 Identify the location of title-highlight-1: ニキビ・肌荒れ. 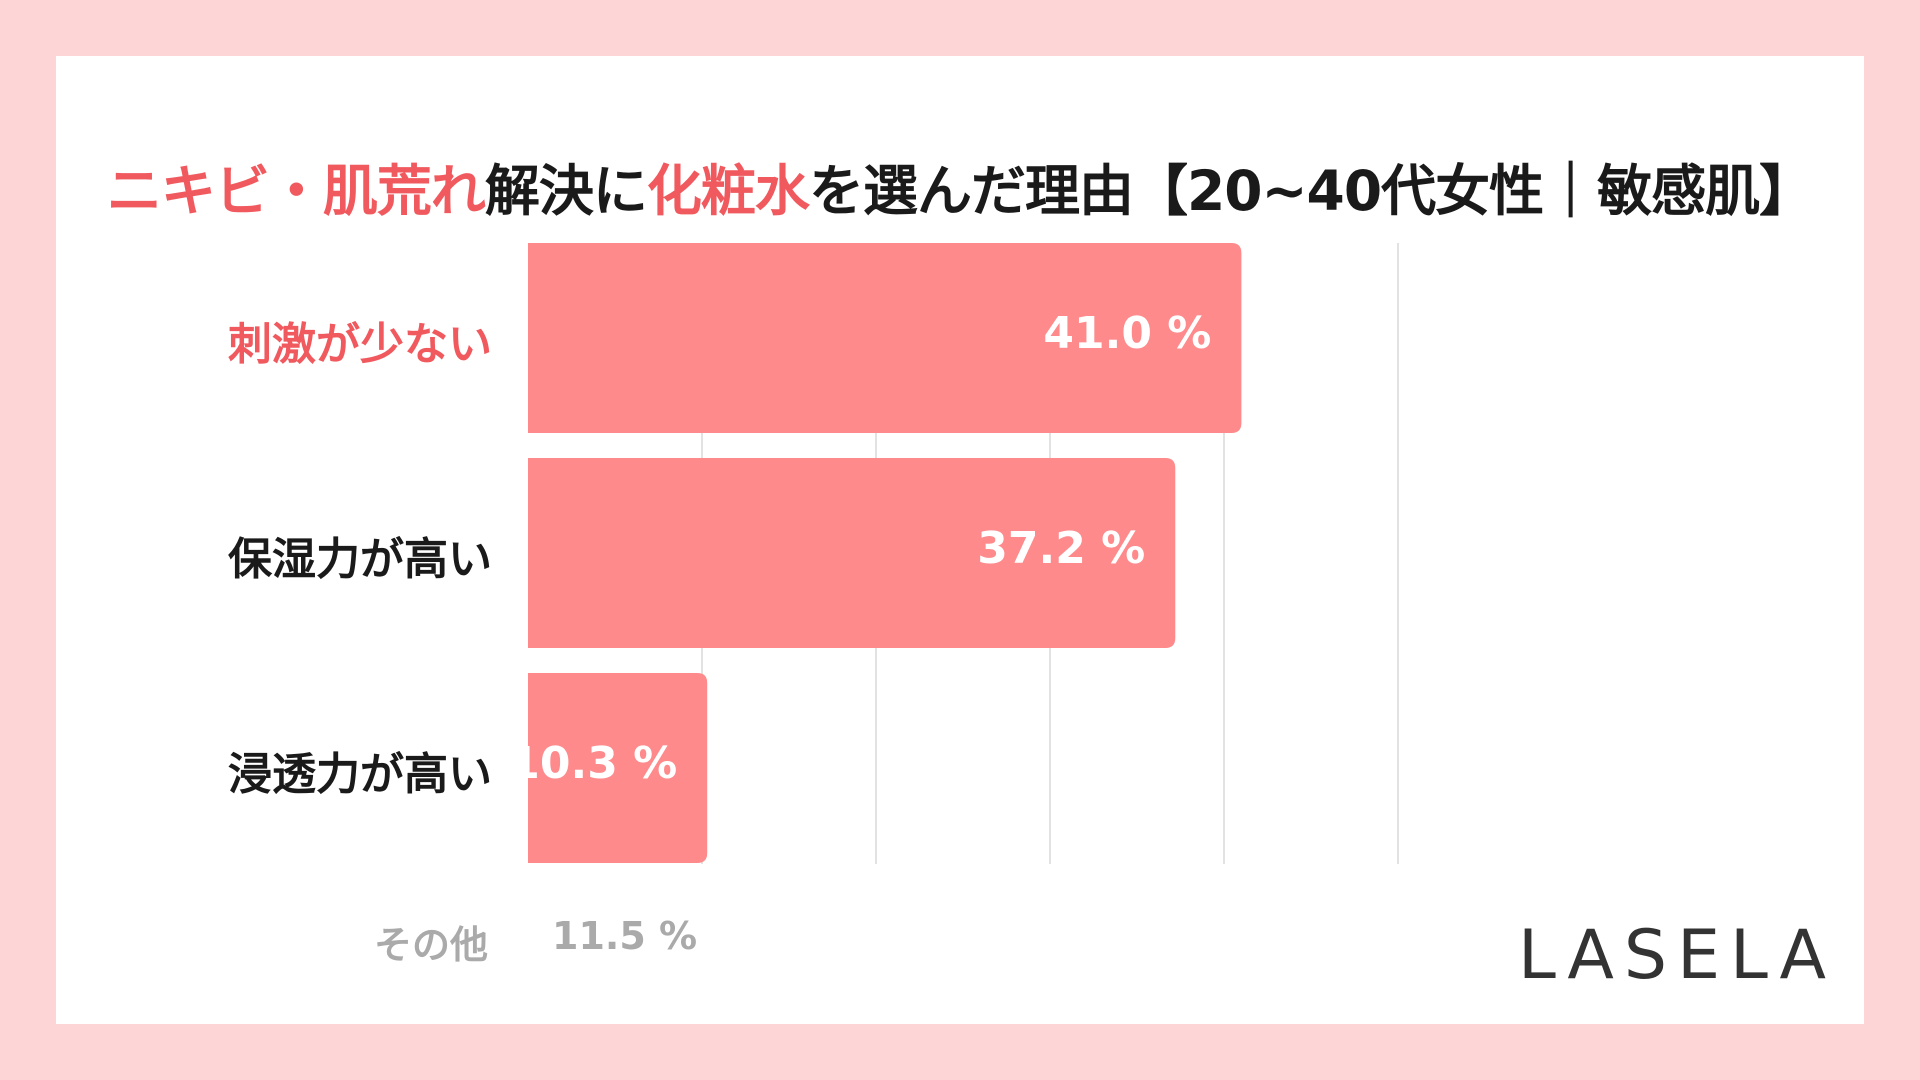
(296, 191).